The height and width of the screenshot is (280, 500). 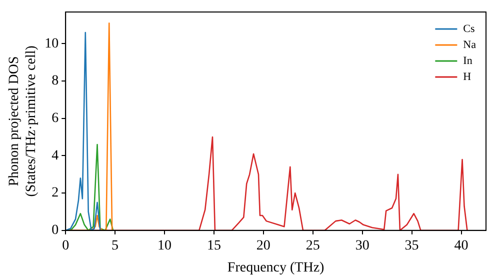 What do you see at coordinates (411, 246) in the screenshot?
I see `x-tick-label: 35` at bounding box center [411, 246].